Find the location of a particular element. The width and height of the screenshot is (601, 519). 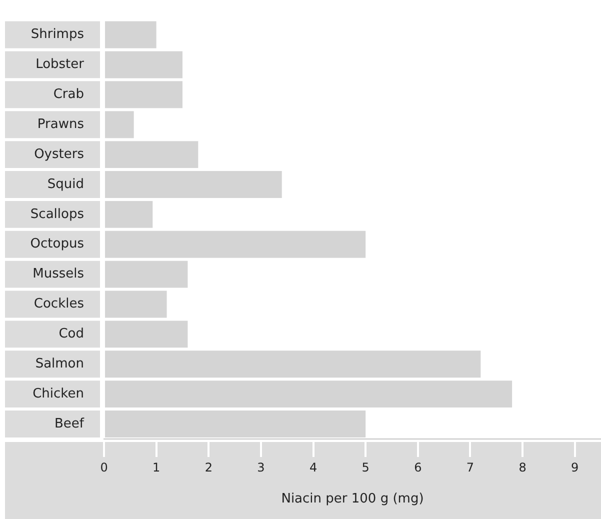

x-tick-label: 5 is located at coordinates (366, 467).